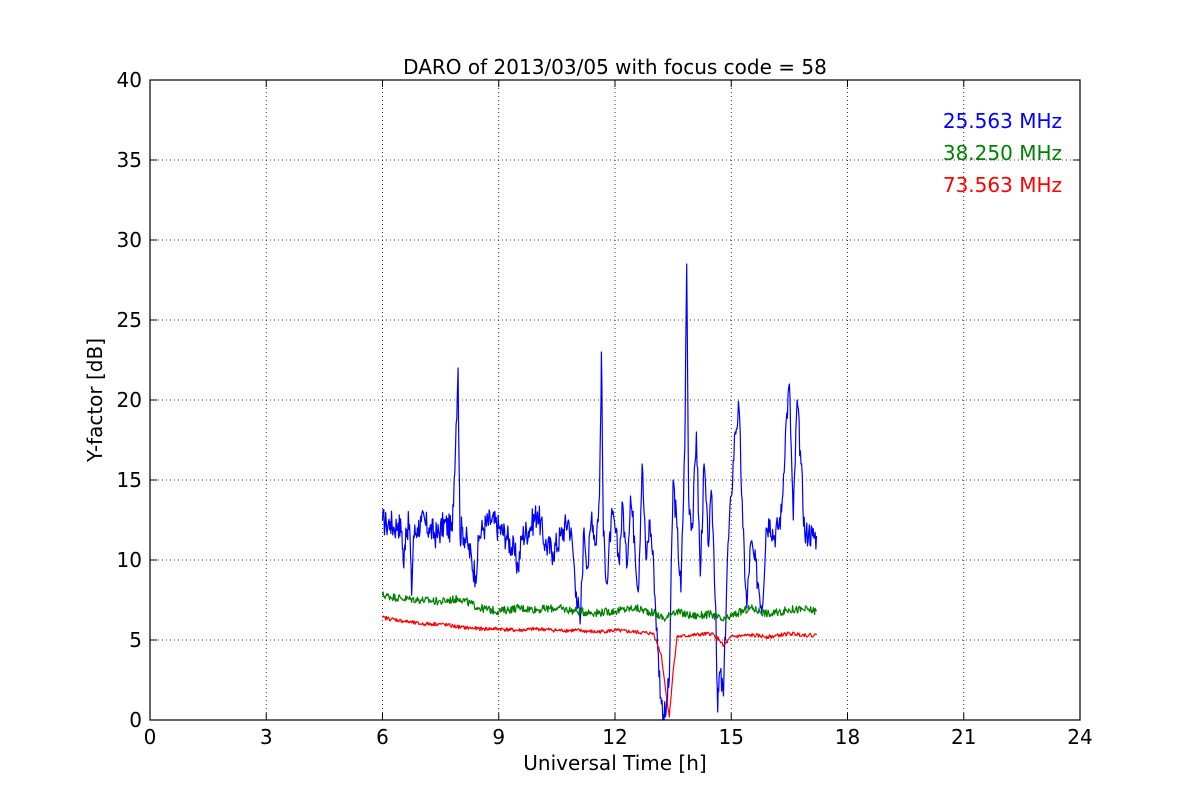 This screenshot has height=800, width=1200. I want to click on legend: 25.563 MHz 38.250 MHz 73.563 MHz, so click(1002, 153).